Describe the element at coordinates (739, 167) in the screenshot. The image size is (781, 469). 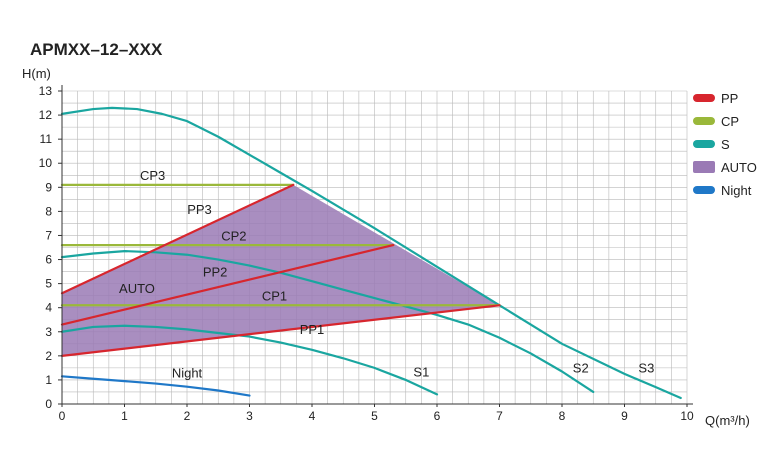
I see `legend-label-auto: AUTO` at that location.